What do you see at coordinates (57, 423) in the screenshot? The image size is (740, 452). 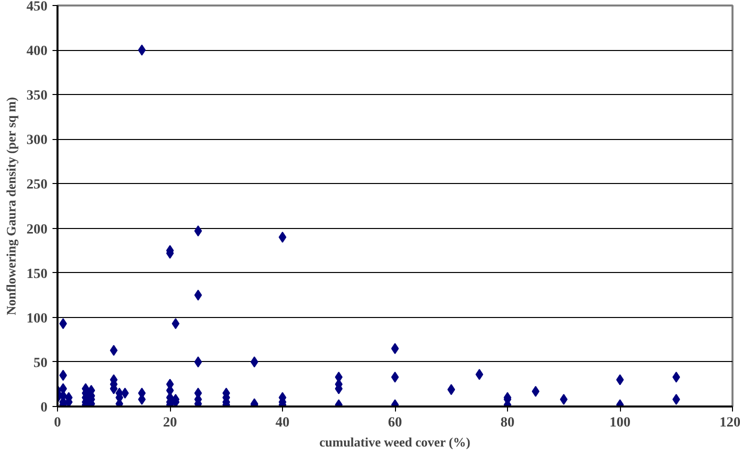 I see `x-tick-label: 0` at bounding box center [57, 423].